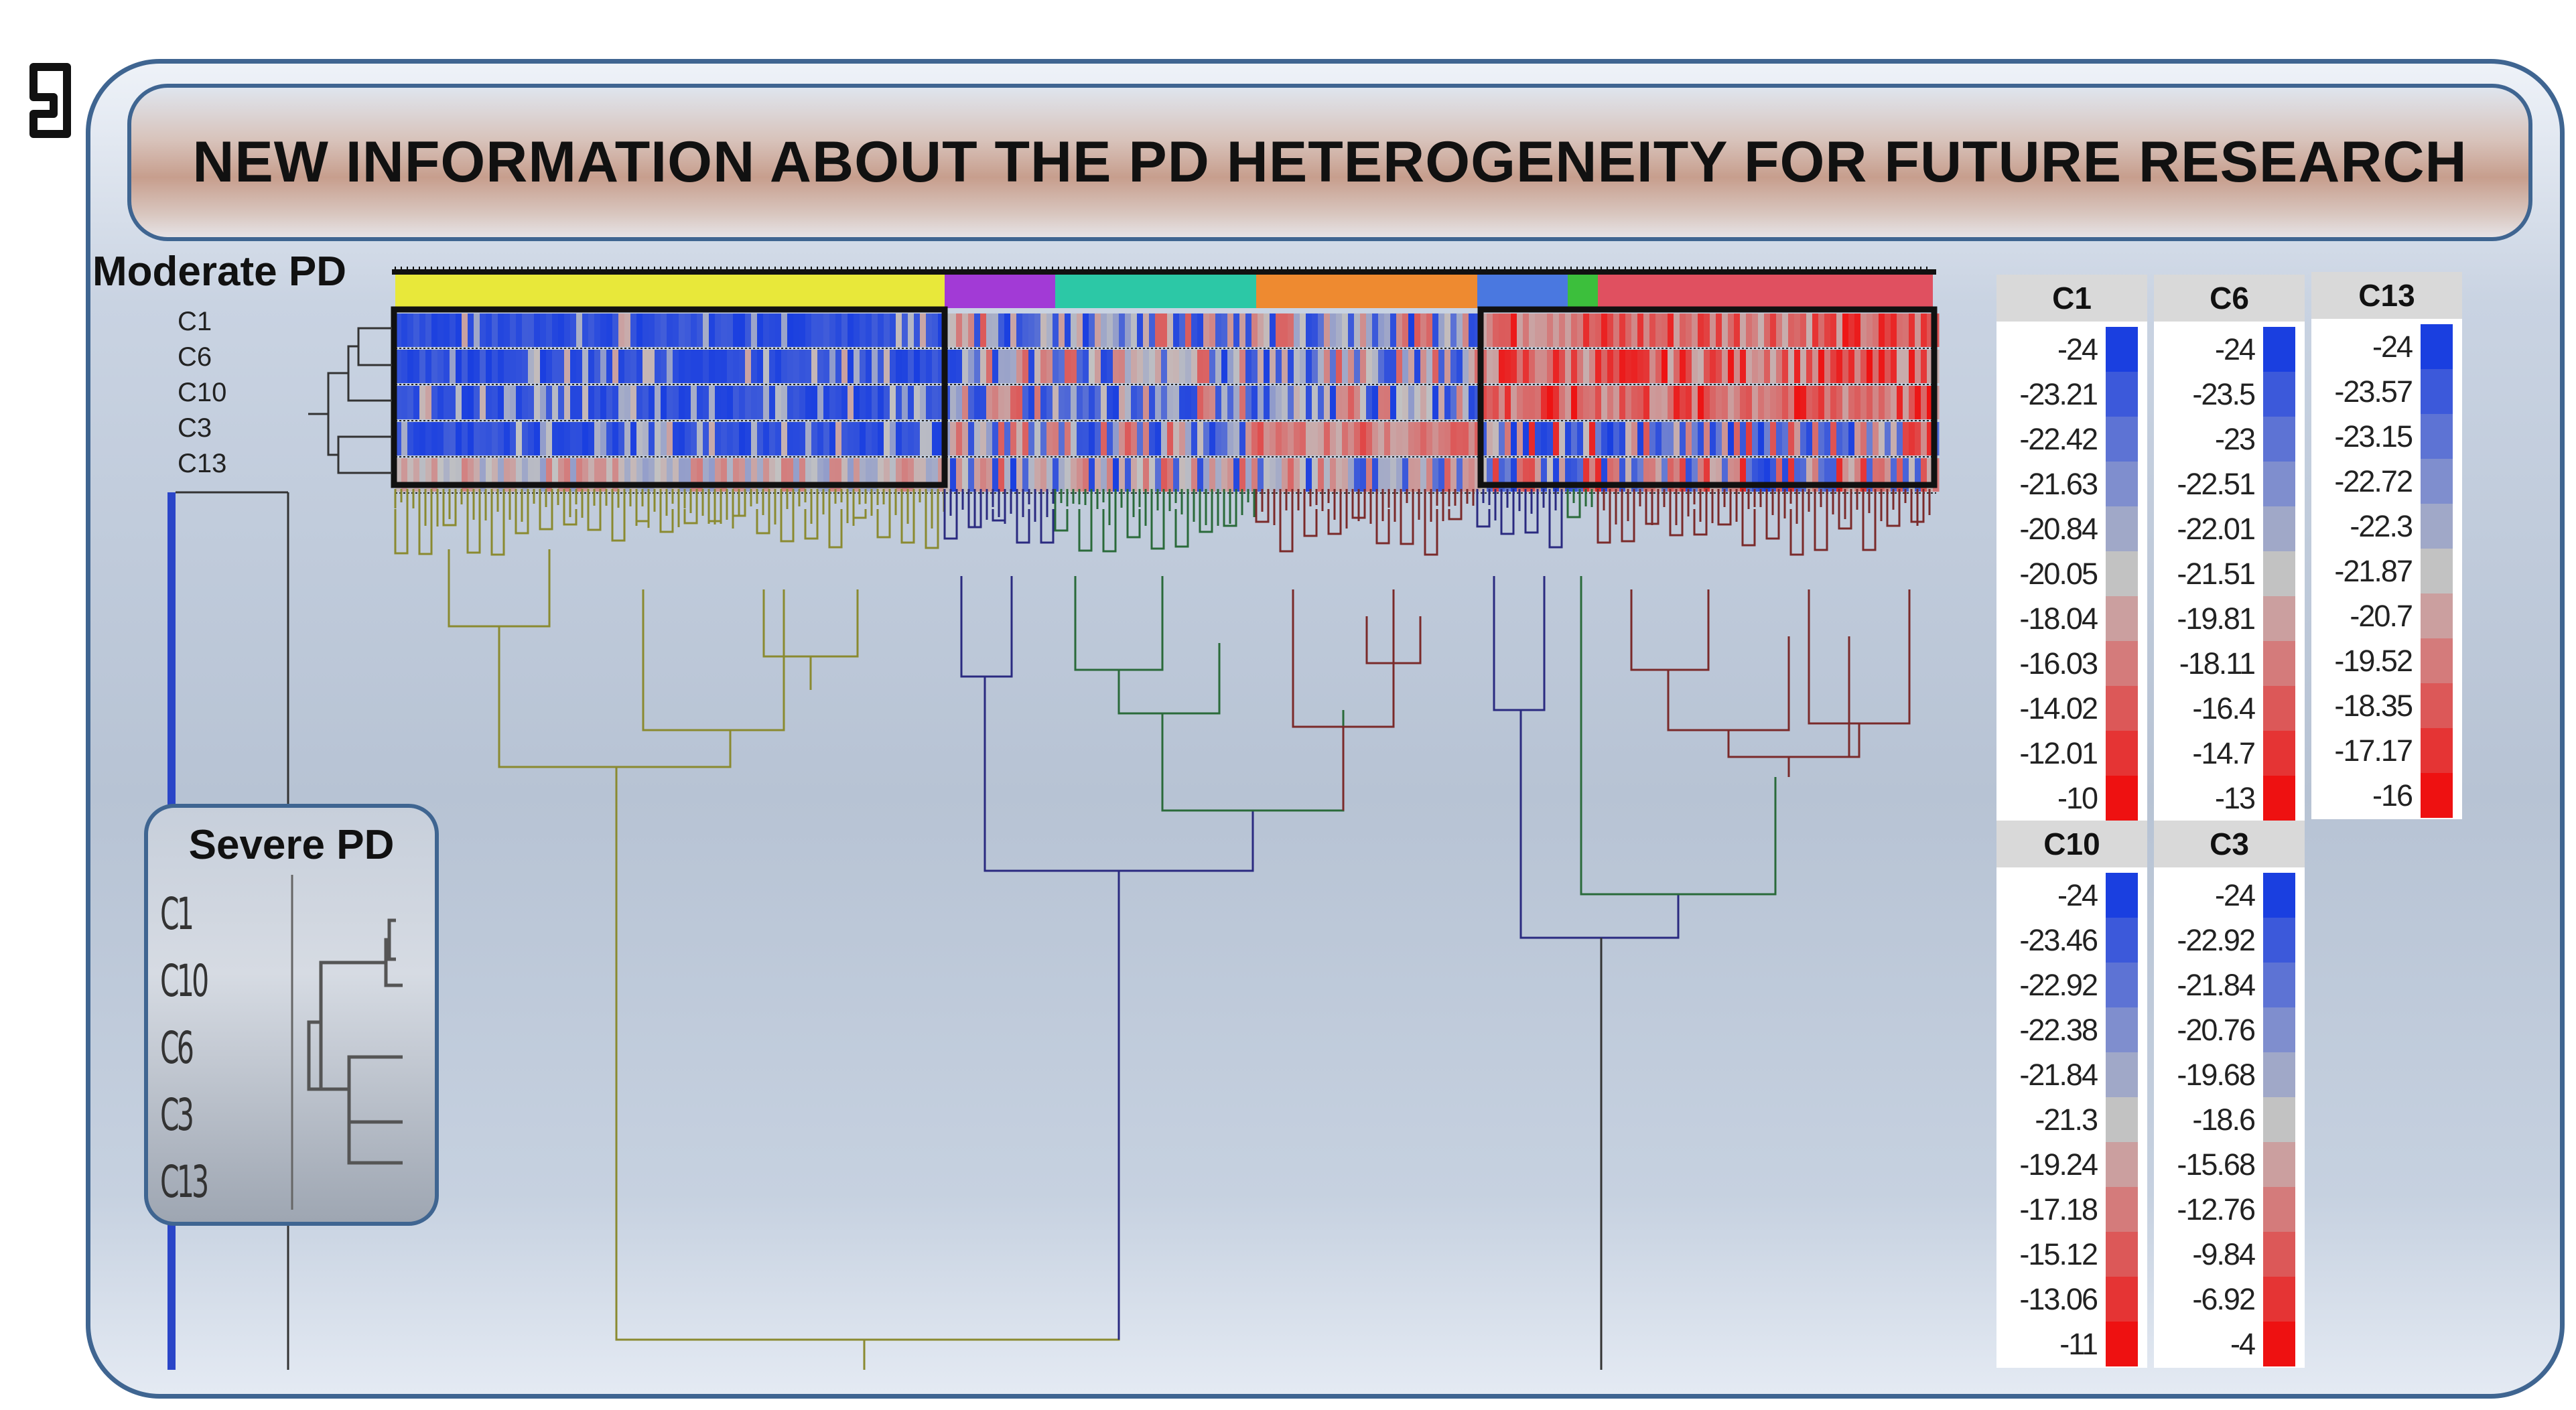  What do you see at coordinates (2058, 1030) in the screenshot?
I see `legend-value: -22.38` at bounding box center [2058, 1030].